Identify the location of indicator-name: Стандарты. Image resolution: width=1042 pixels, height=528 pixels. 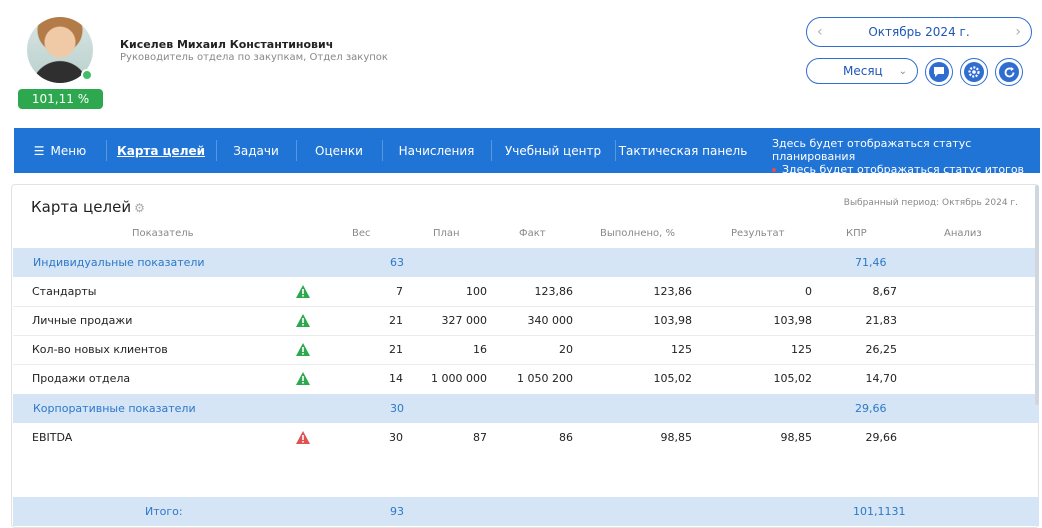
(64, 291).